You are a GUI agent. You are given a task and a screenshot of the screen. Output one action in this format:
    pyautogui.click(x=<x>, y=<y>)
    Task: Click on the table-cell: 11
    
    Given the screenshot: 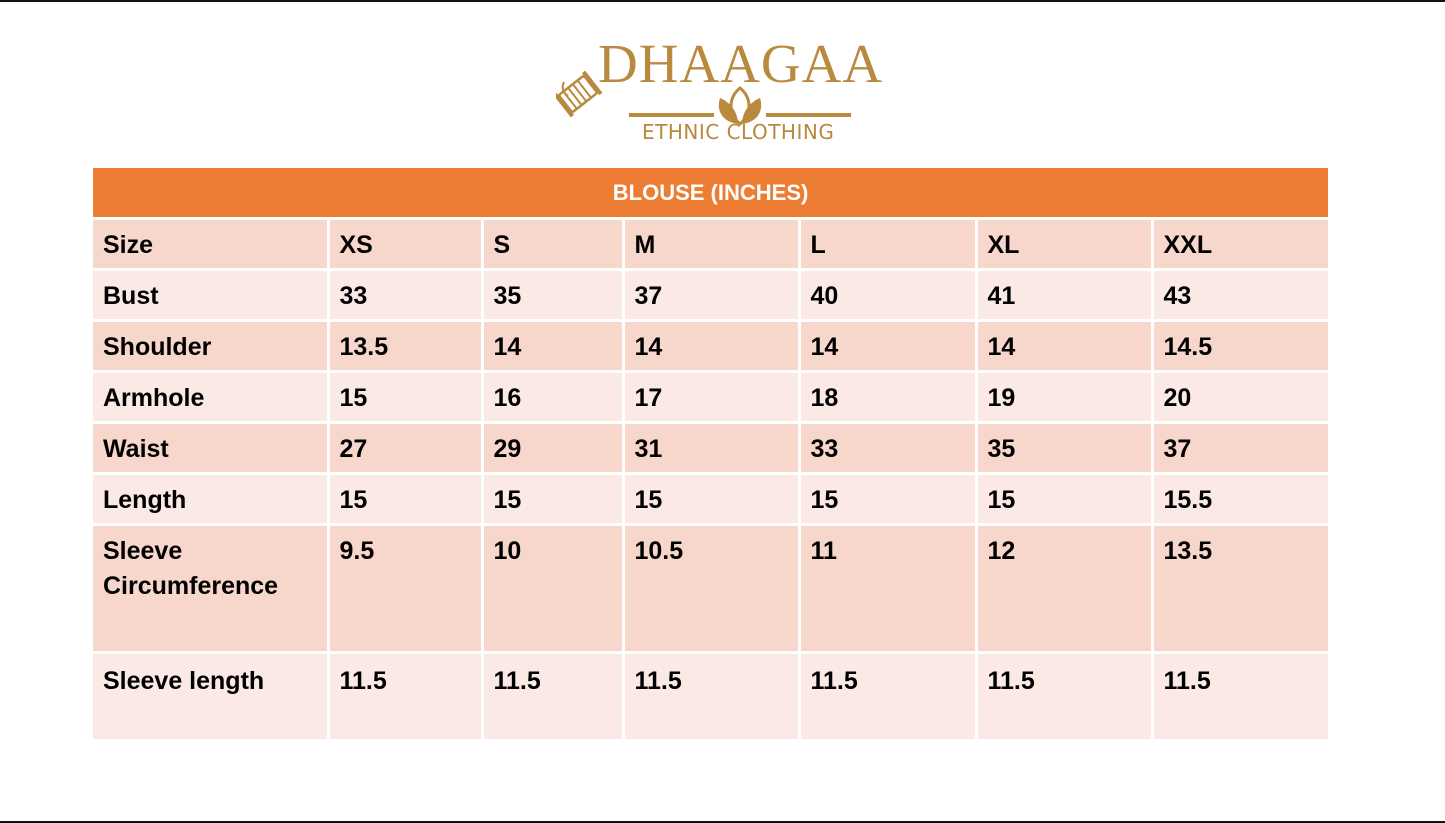 What is the action you would take?
    pyautogui.click(x=887, y=588)
    